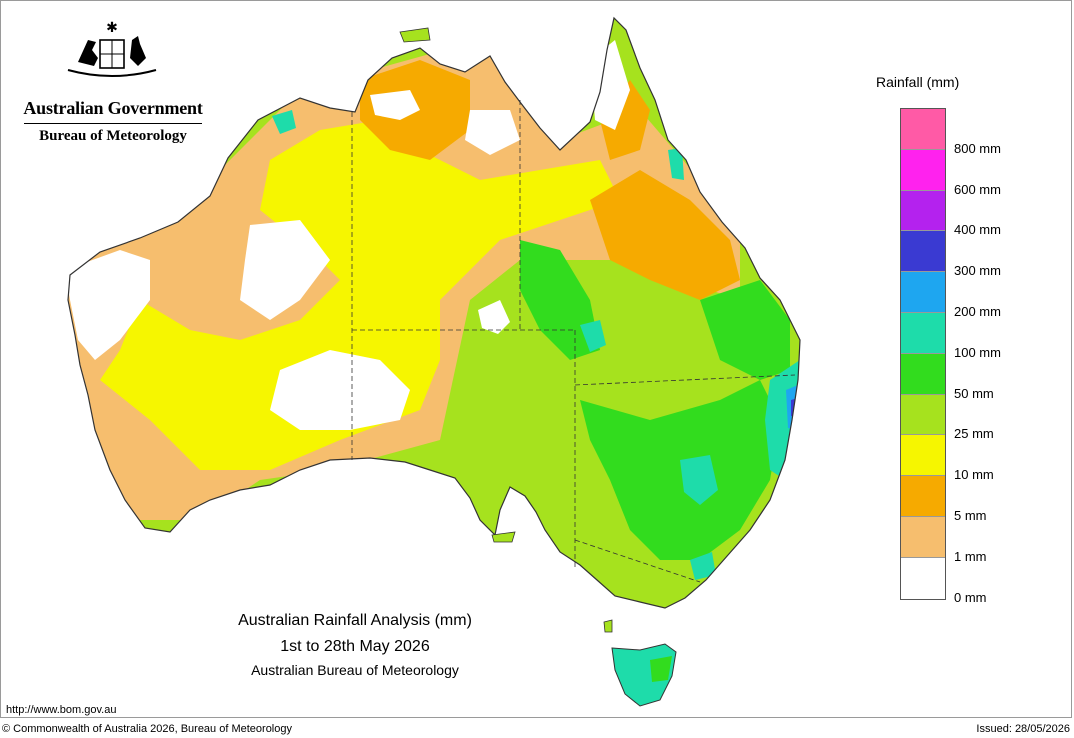 Image resolution: width=1074 pixels, height=738 pixels. What do you see at coordinates (88, 53) in the screenshot?
I see `kangaroo-figure` at bounding box center [88, 53].